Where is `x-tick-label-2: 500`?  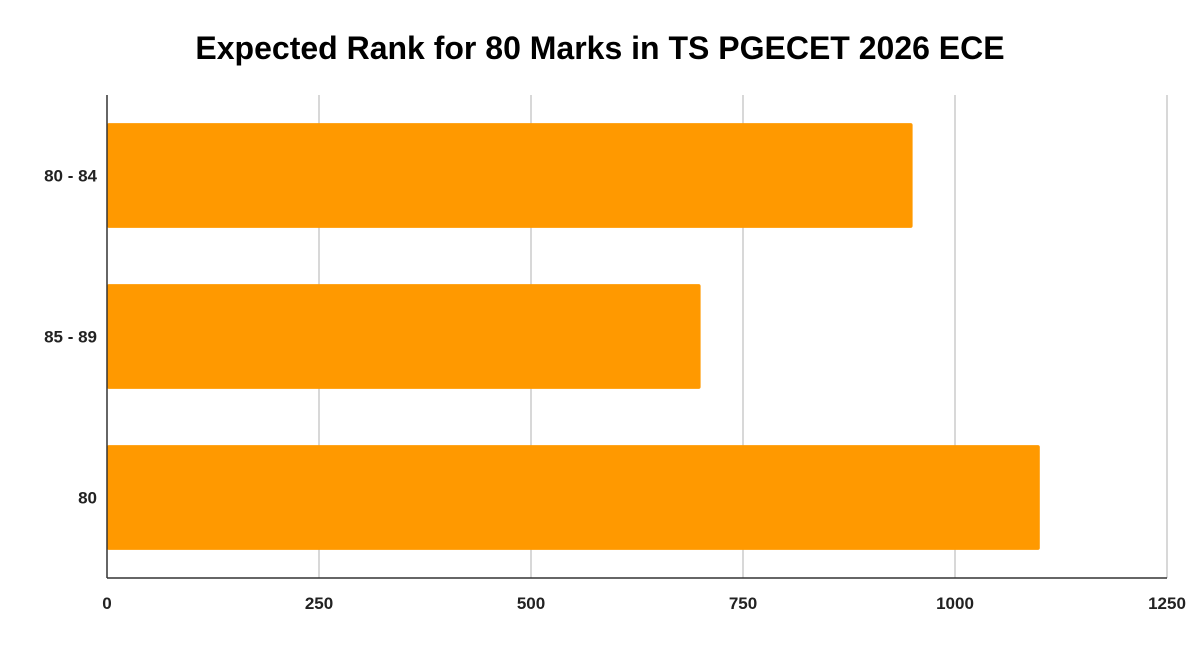 x-tick-label-2: 500 is located at coordinates (531, 603).